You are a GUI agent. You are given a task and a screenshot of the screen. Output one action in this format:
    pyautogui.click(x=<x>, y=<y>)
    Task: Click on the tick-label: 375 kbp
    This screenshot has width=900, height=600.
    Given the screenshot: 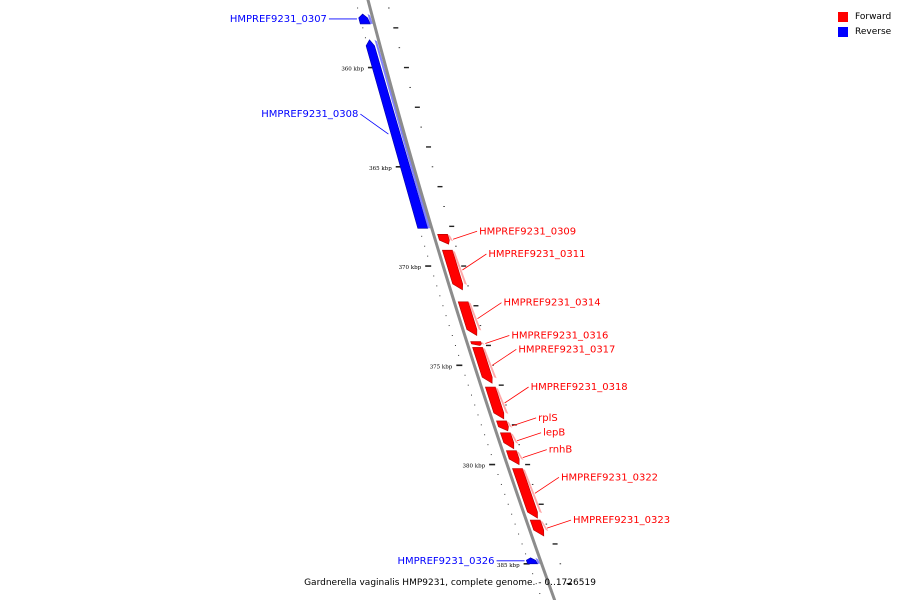 What is the action you would take?
    pyautogui.click(x=441, y=367)
    